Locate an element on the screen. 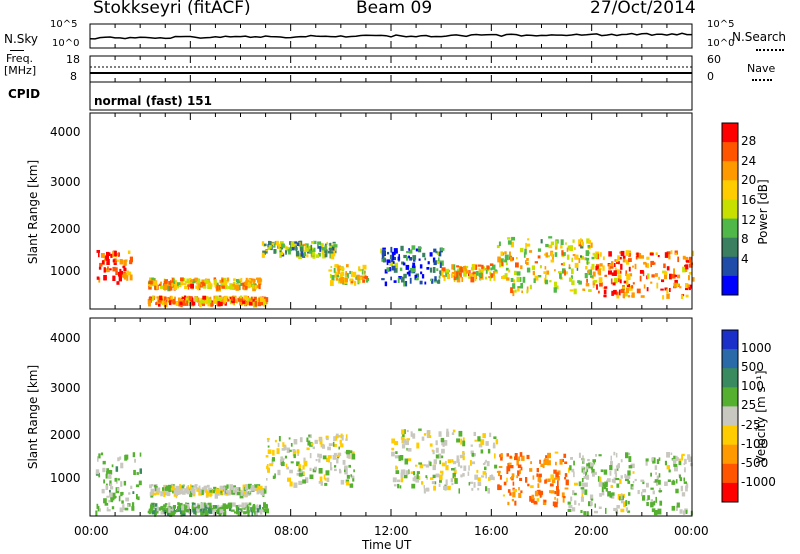 The height and width of the screenshot is (554, 800). power-ytick-3000: 3000 is located at coordinates (65, 182).